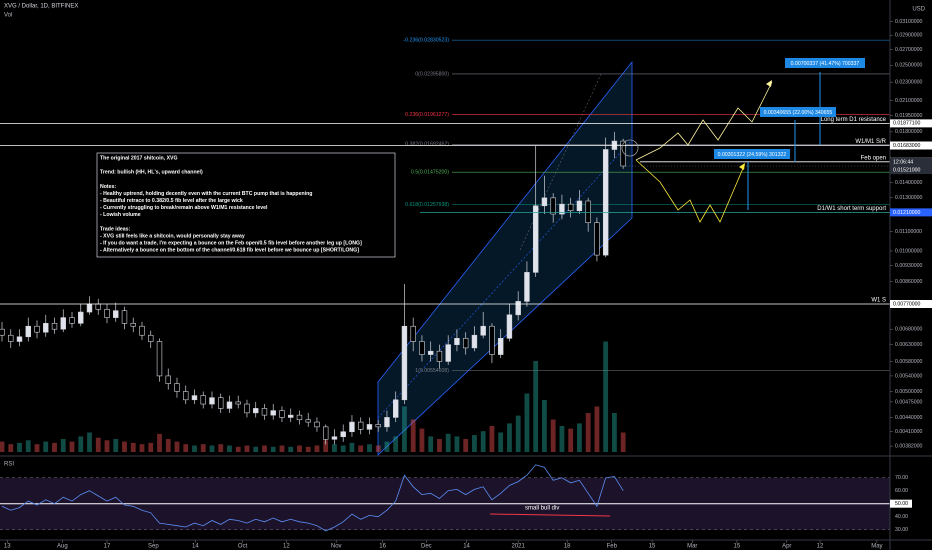 Image resolution: width=932 pixels, height=550 pixels. I want to click on y-tick-label: 0.00440000, so click(909, 418).